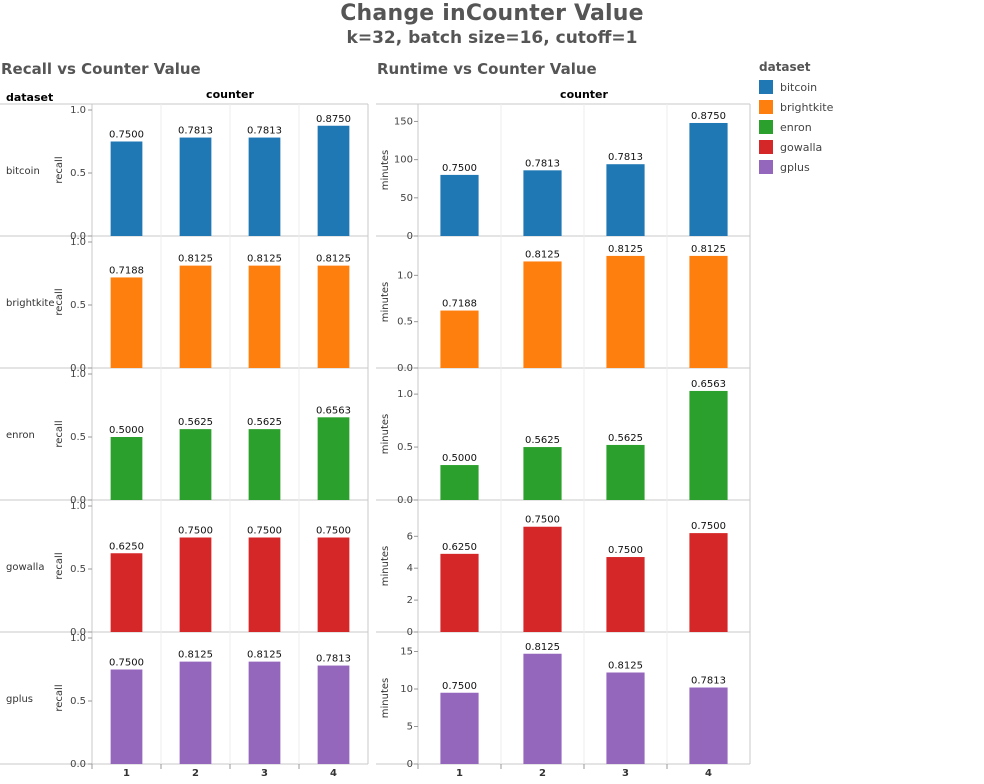 The height and width of the screenshot is (784, 984). What do you see at coordinates (801, 147) in the screenshot?
I see `legend-label: gowalla` at bounding box center [801, 147].